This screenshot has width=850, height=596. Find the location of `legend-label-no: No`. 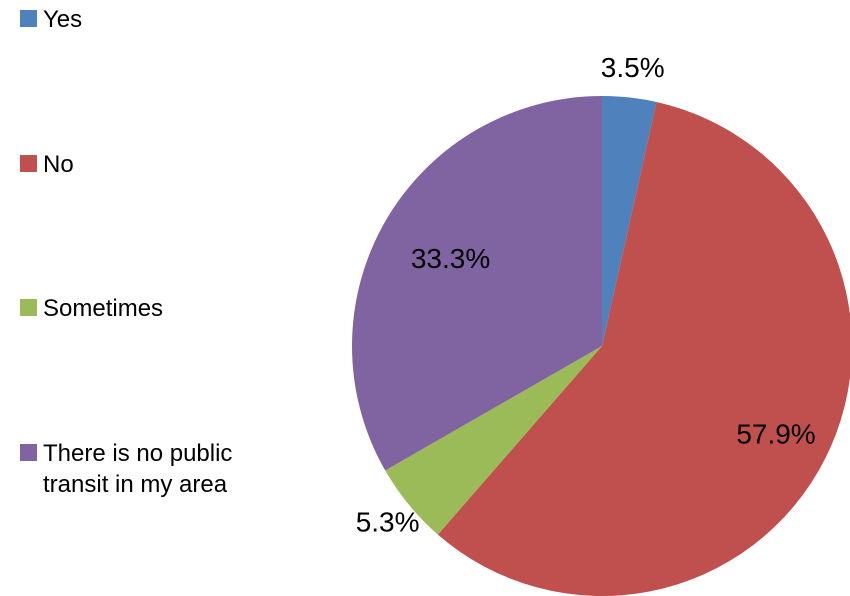

legend-label-no: No is located at coordinates (58, 164).